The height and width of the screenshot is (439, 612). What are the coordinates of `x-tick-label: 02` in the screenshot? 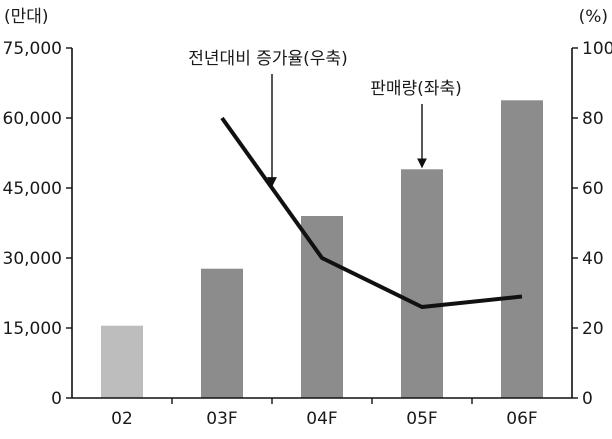 It's located at (122, 419).